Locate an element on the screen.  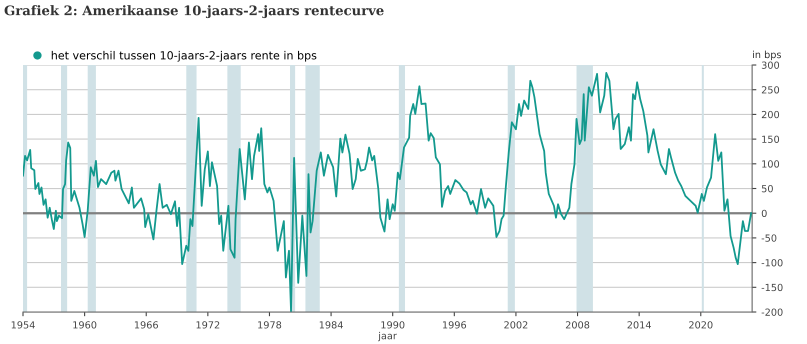
y-tick-label: 200 is located at coordinates (771, 114).